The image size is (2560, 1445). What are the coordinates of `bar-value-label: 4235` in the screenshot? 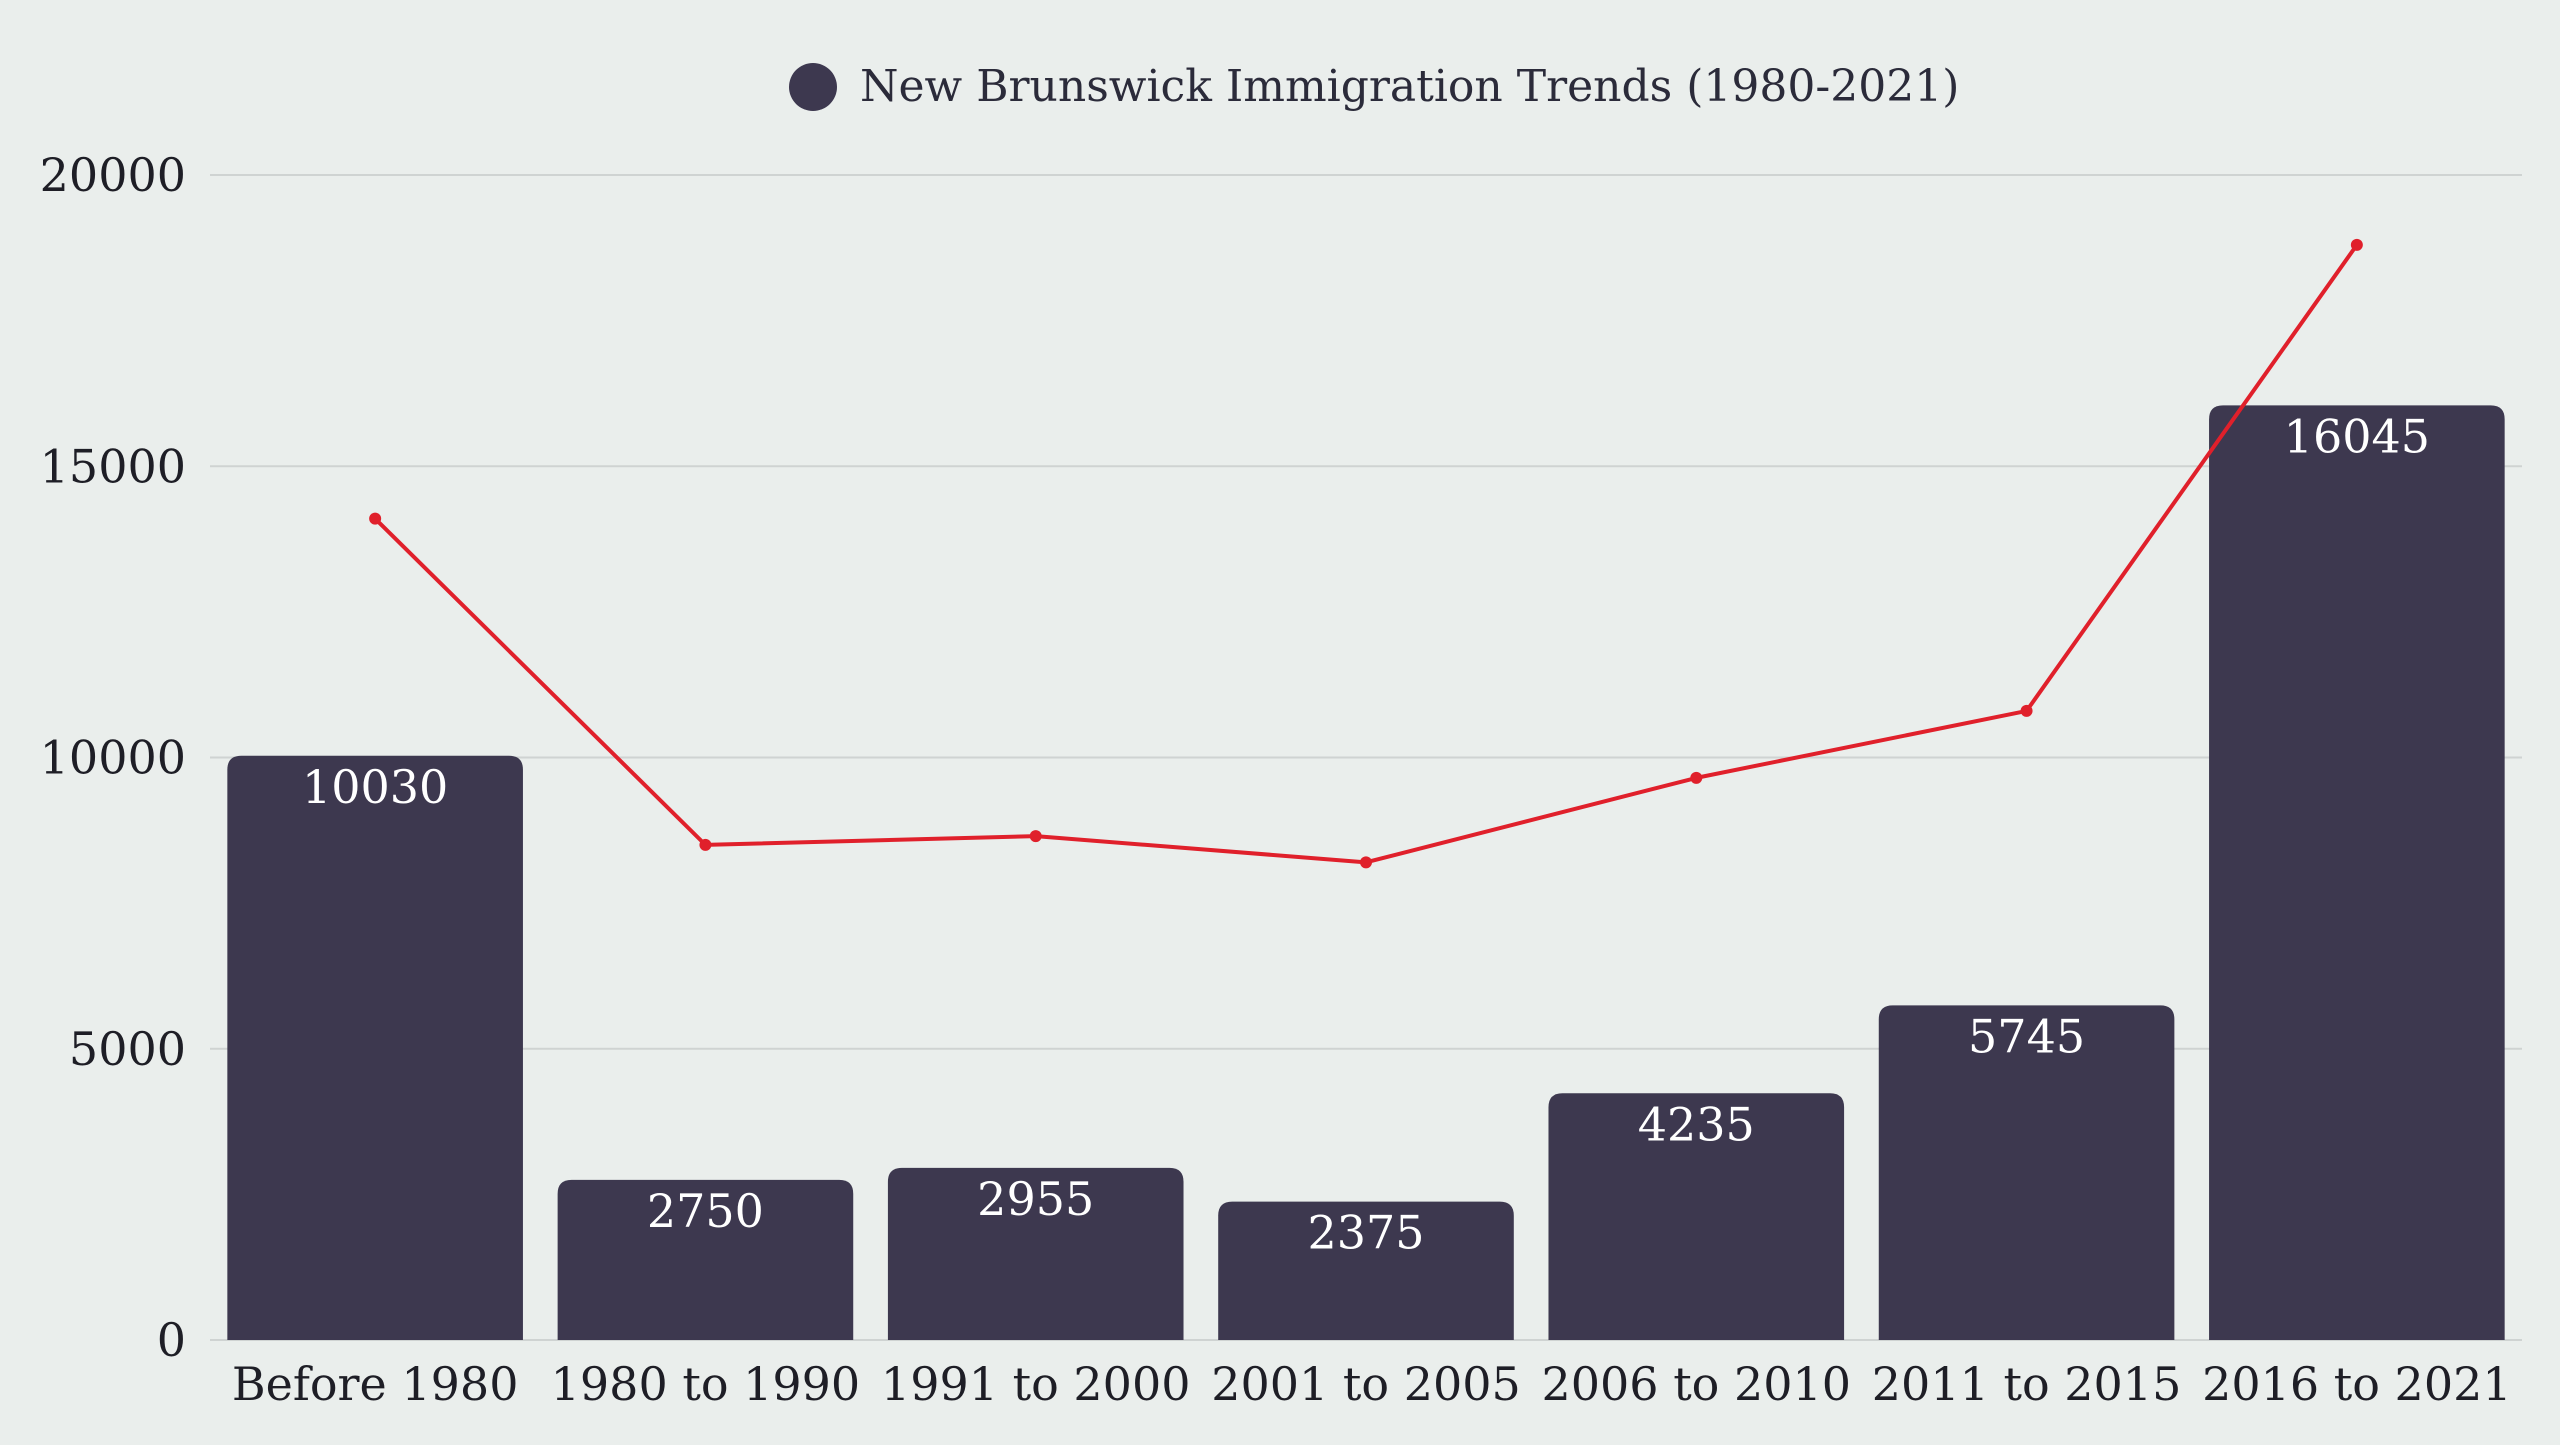 It's located at (1696, 1124).